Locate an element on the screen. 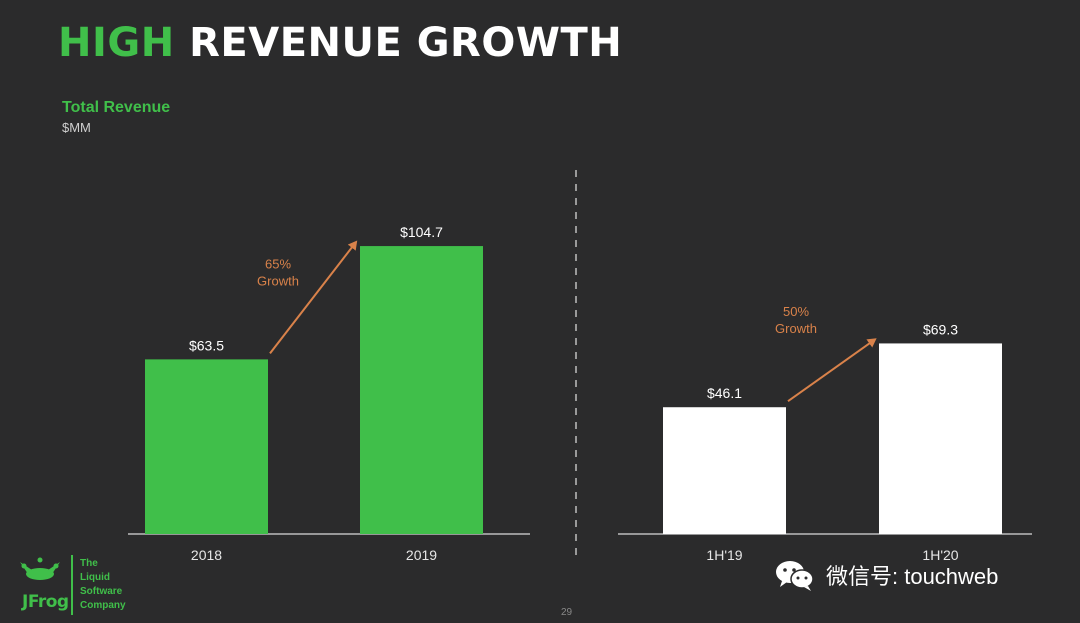  title-rest: REVENUE GROWTH is located at coordinates (406, 43).